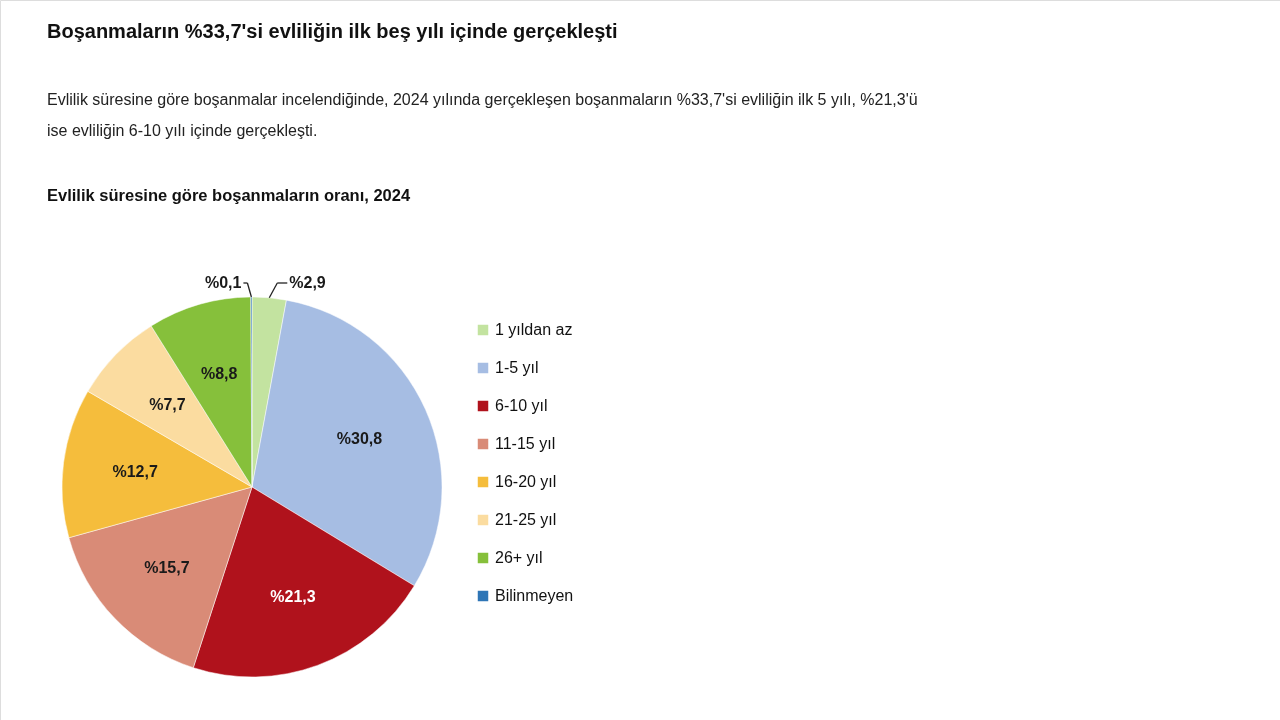 Image resolution: width=1280 pixels, height=720 pixels. What do you see at coordinates (517, 367) in the screenshot?
I see `legend-label: 1-5 yıl` at bounding box center [517, 367].